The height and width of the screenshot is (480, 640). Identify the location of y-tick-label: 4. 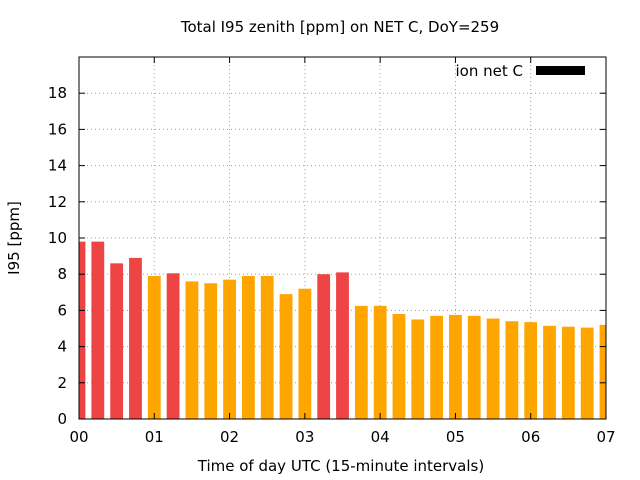
(62, 347).